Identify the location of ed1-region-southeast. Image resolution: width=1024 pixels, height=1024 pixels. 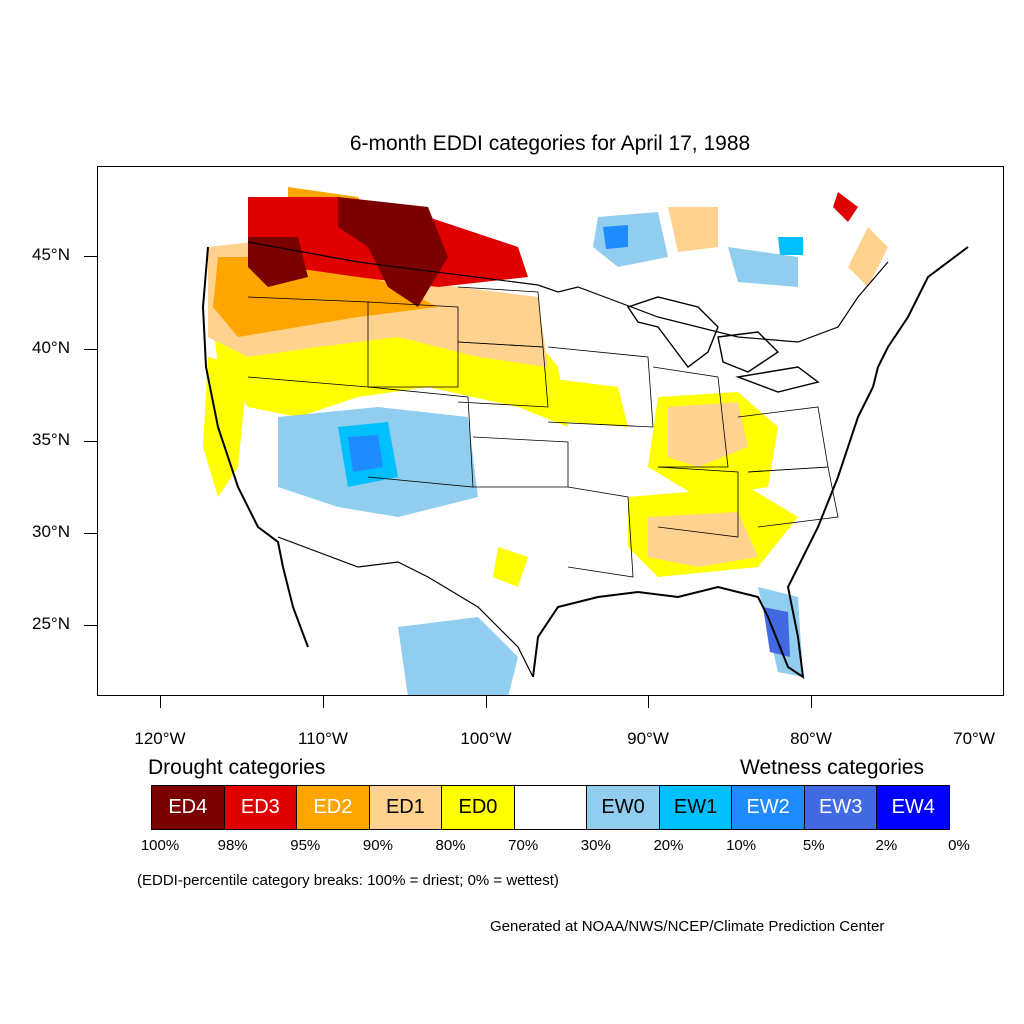
(703, 539).